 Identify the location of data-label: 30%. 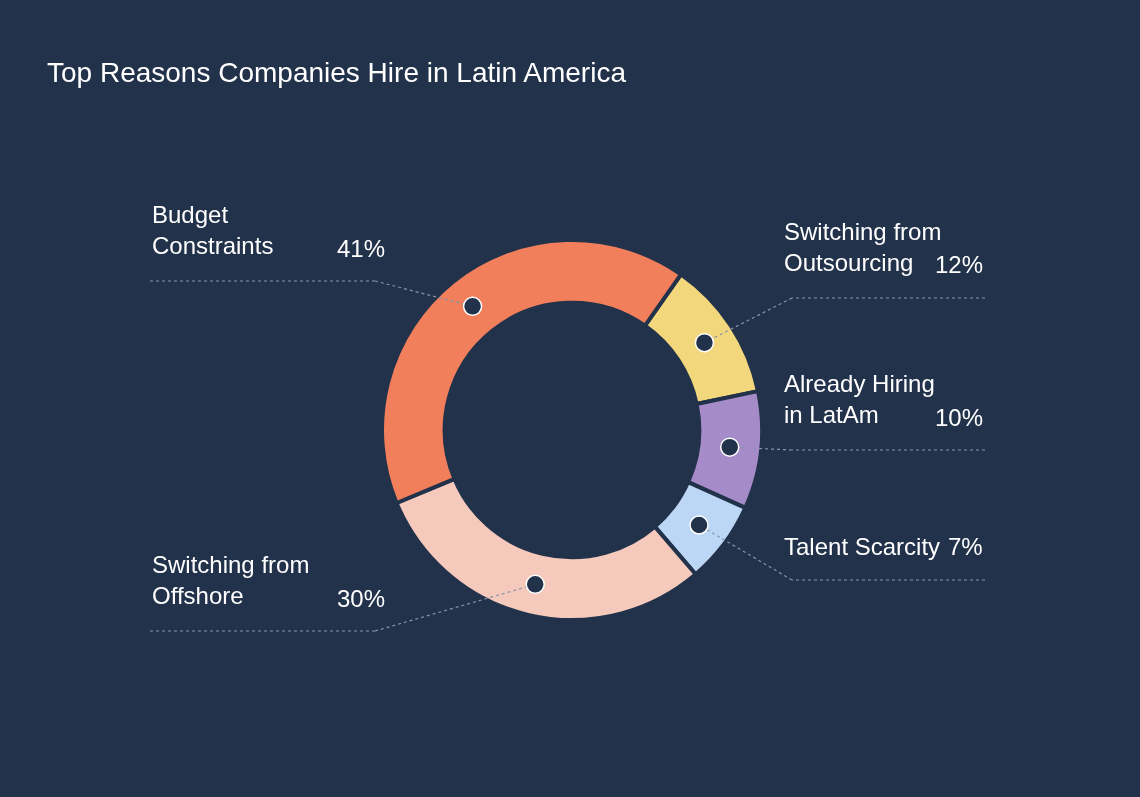
(361, 598).